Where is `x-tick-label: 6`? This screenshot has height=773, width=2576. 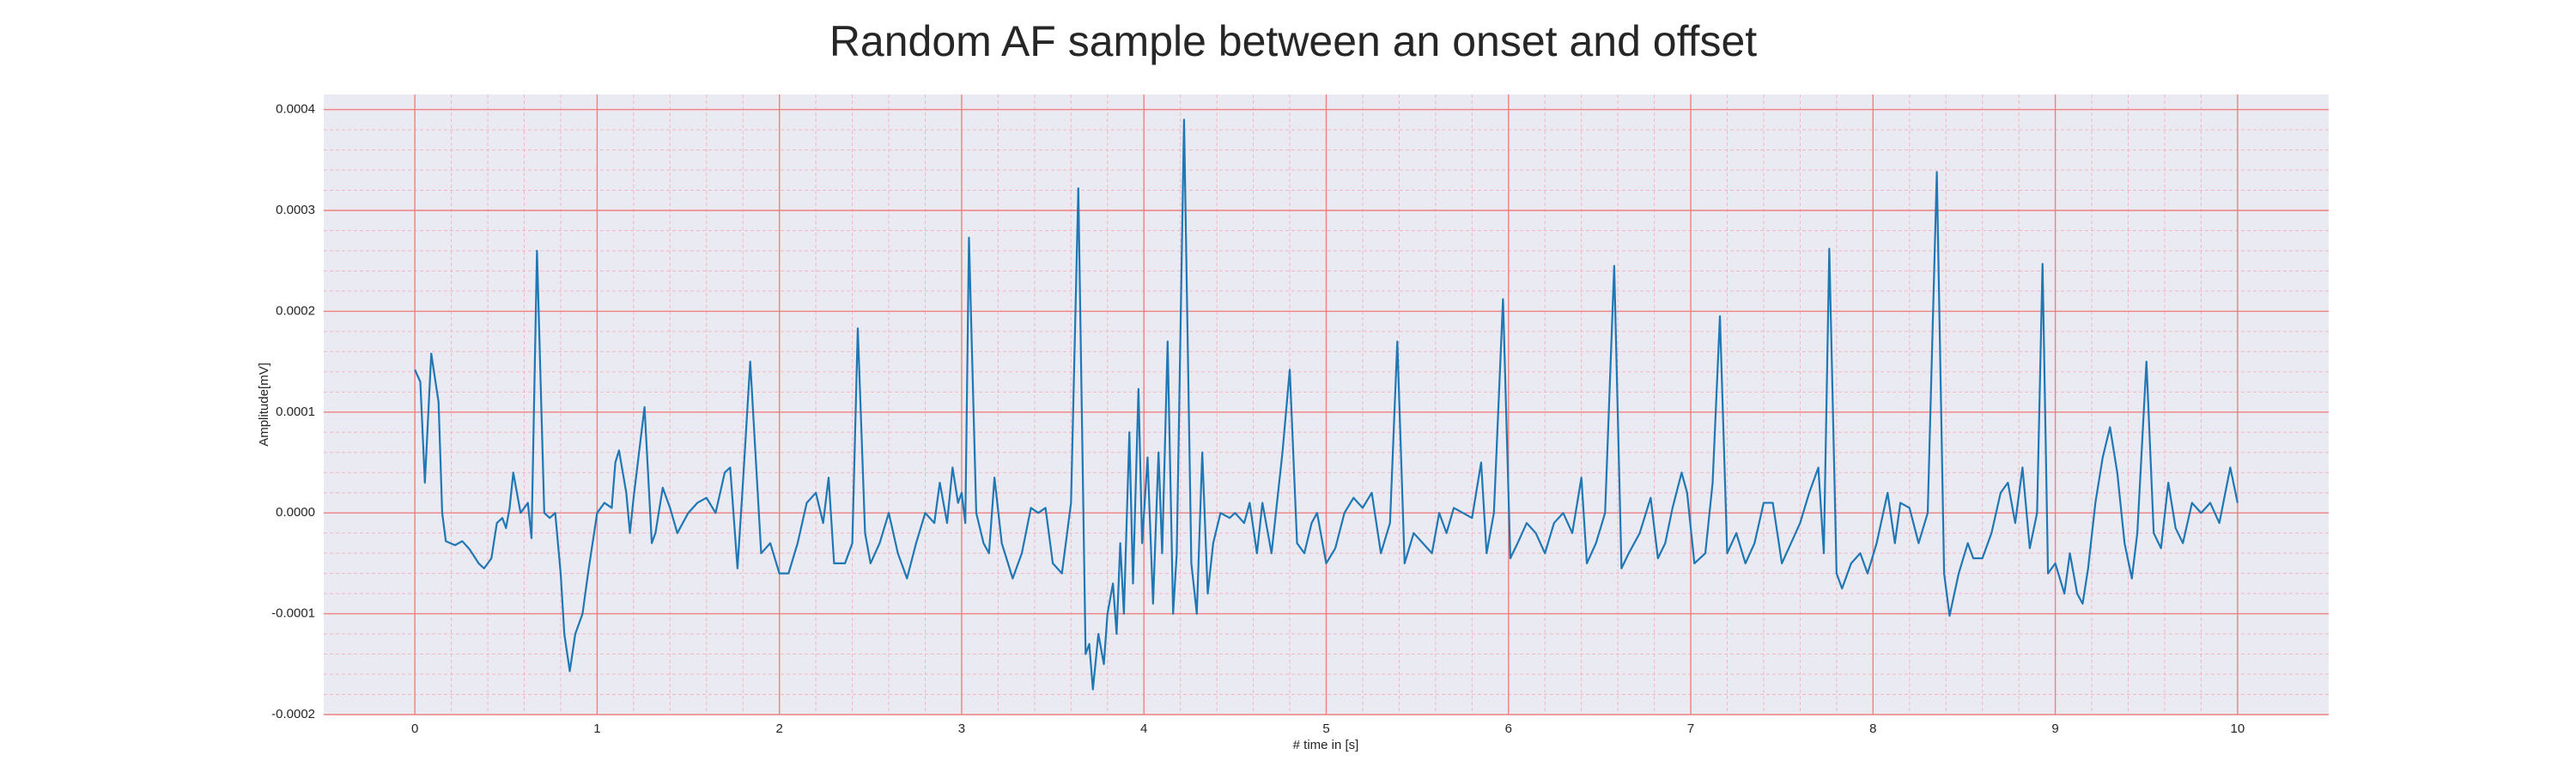 x-tick-label: 6 is located at coordinates (1508, 728).